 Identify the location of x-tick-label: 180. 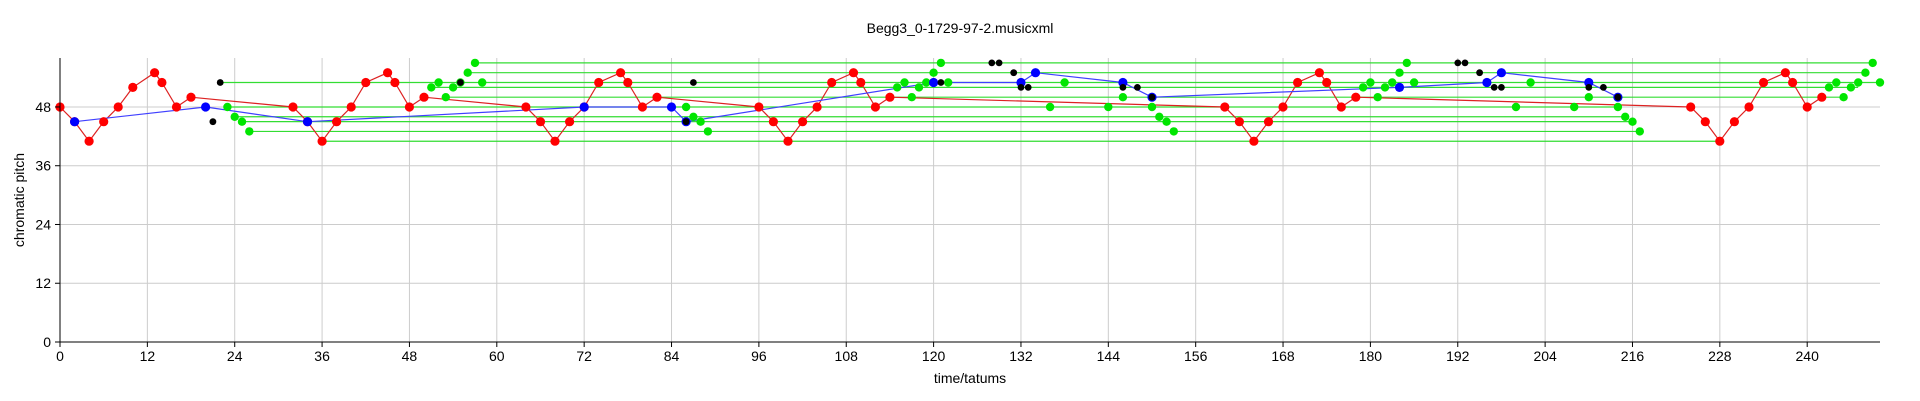
(1371, 356).